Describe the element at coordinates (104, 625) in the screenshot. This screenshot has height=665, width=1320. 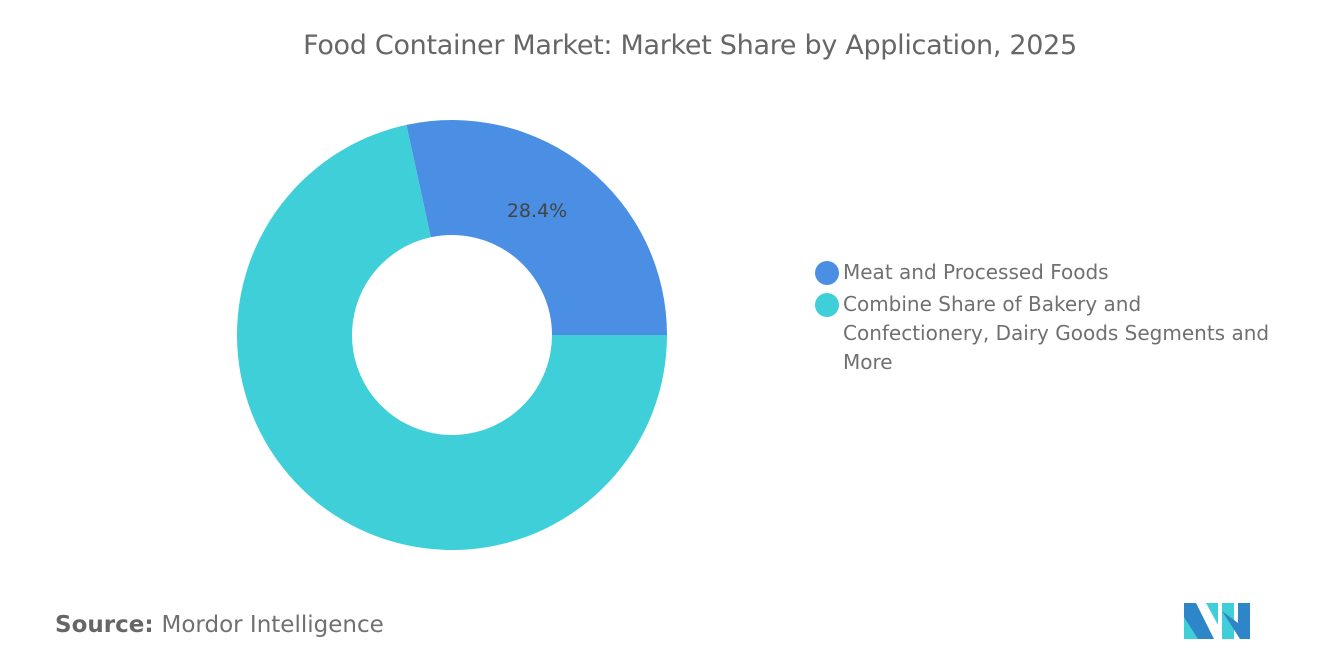
I see `source-label: Source:` at that location.